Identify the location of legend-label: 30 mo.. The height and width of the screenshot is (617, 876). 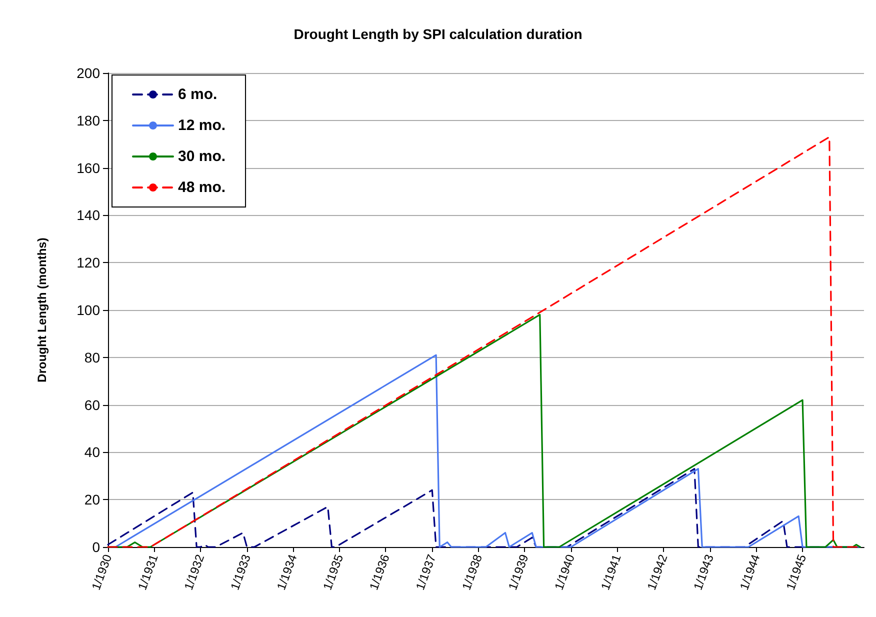
(202, 156).